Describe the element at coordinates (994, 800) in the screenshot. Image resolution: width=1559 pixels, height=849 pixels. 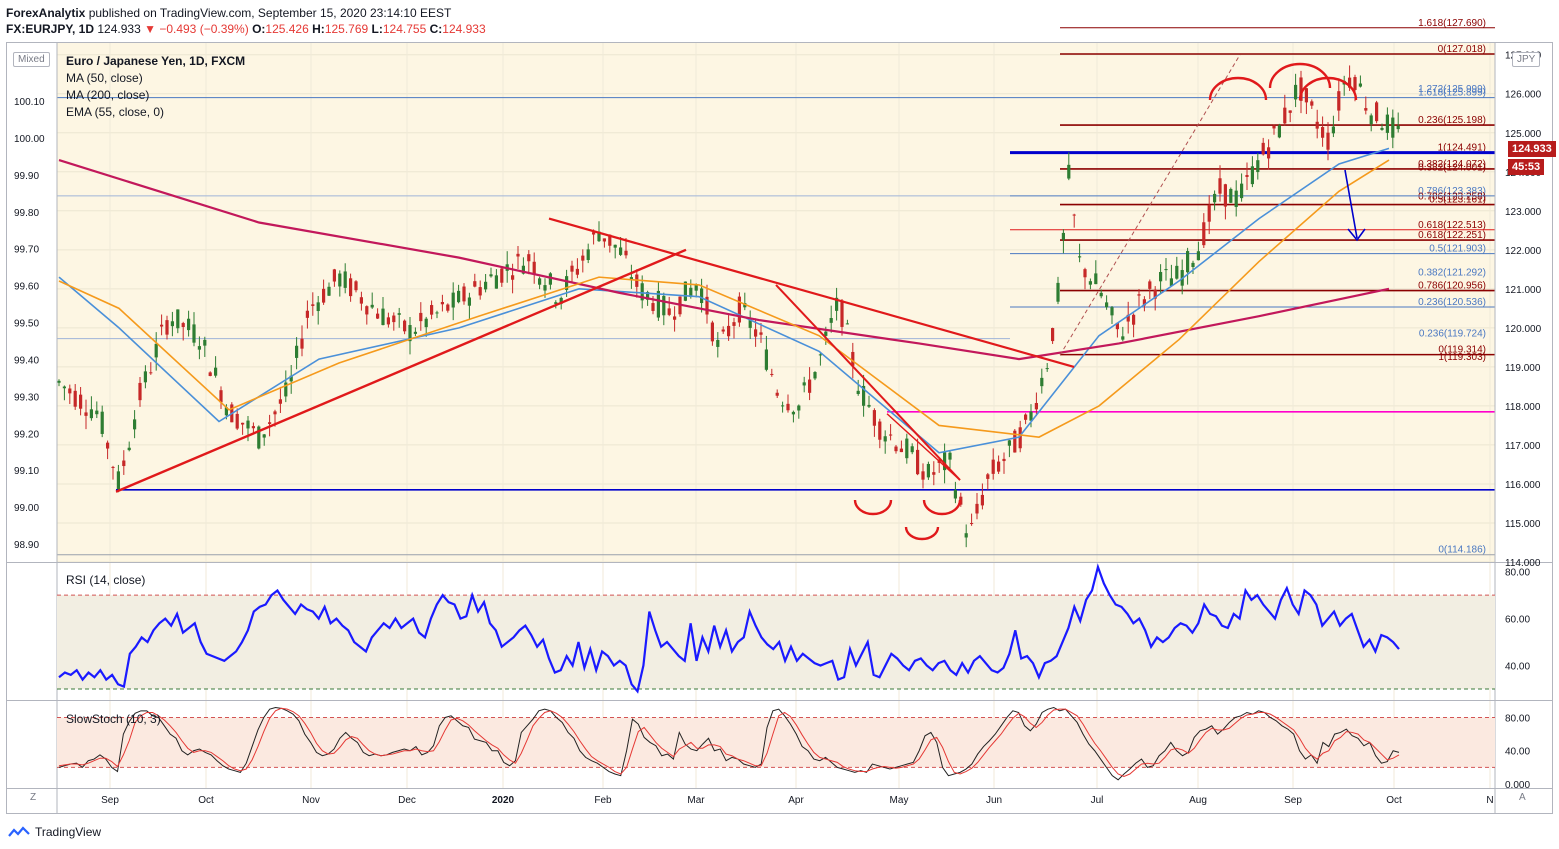
I see `x-tick-label: Jun` at that location.